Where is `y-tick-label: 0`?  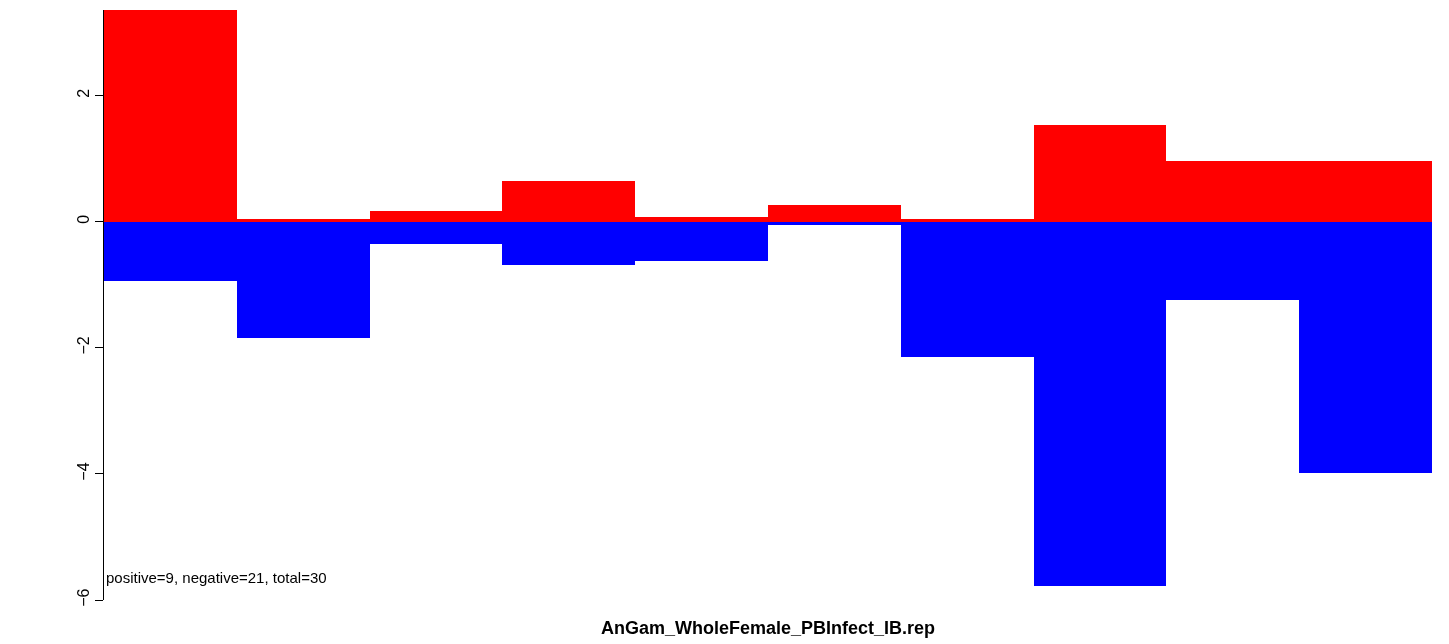 y-tick-label: 0 is located at coordinates (83, 219).